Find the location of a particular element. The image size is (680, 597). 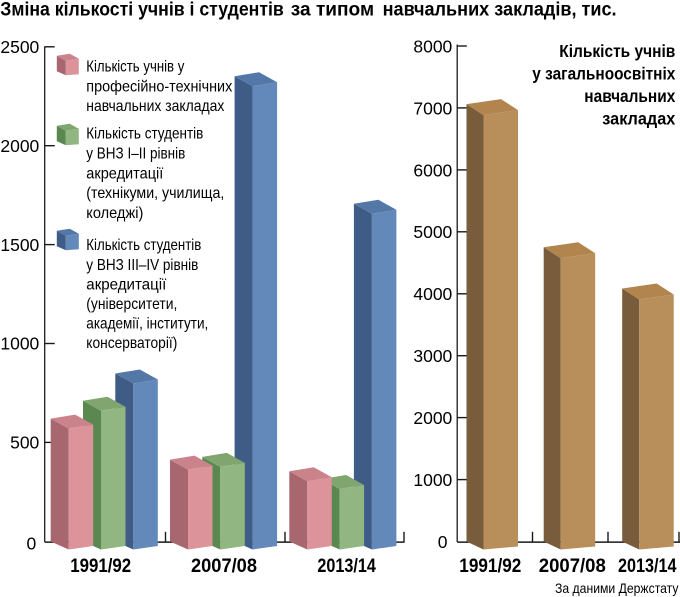

svg-text: 8000 is located at coordinates (432, 46).